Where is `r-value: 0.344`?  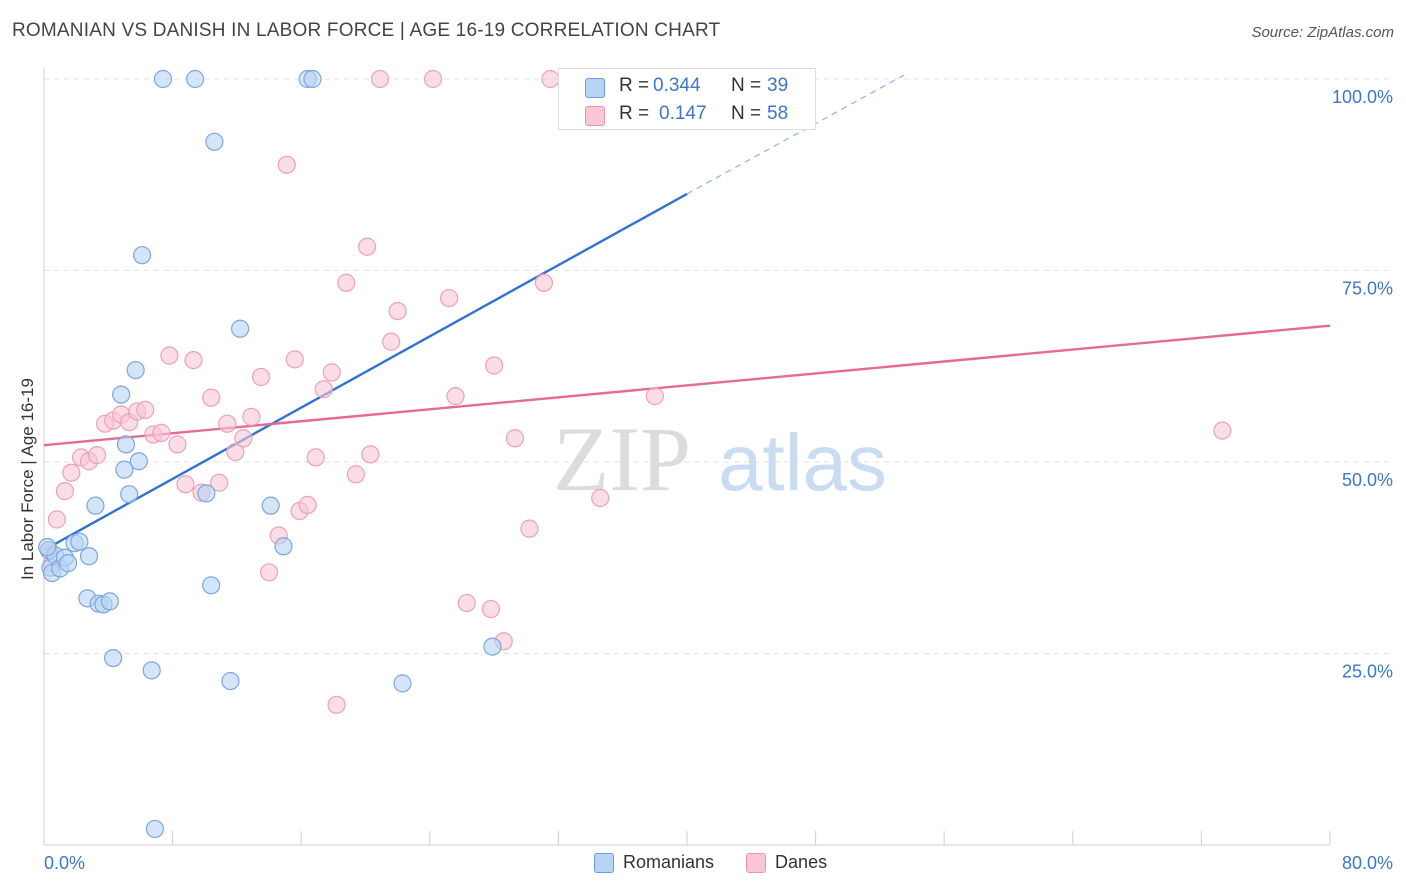 r-value: 0.344 is located at coordinates (677, 85).